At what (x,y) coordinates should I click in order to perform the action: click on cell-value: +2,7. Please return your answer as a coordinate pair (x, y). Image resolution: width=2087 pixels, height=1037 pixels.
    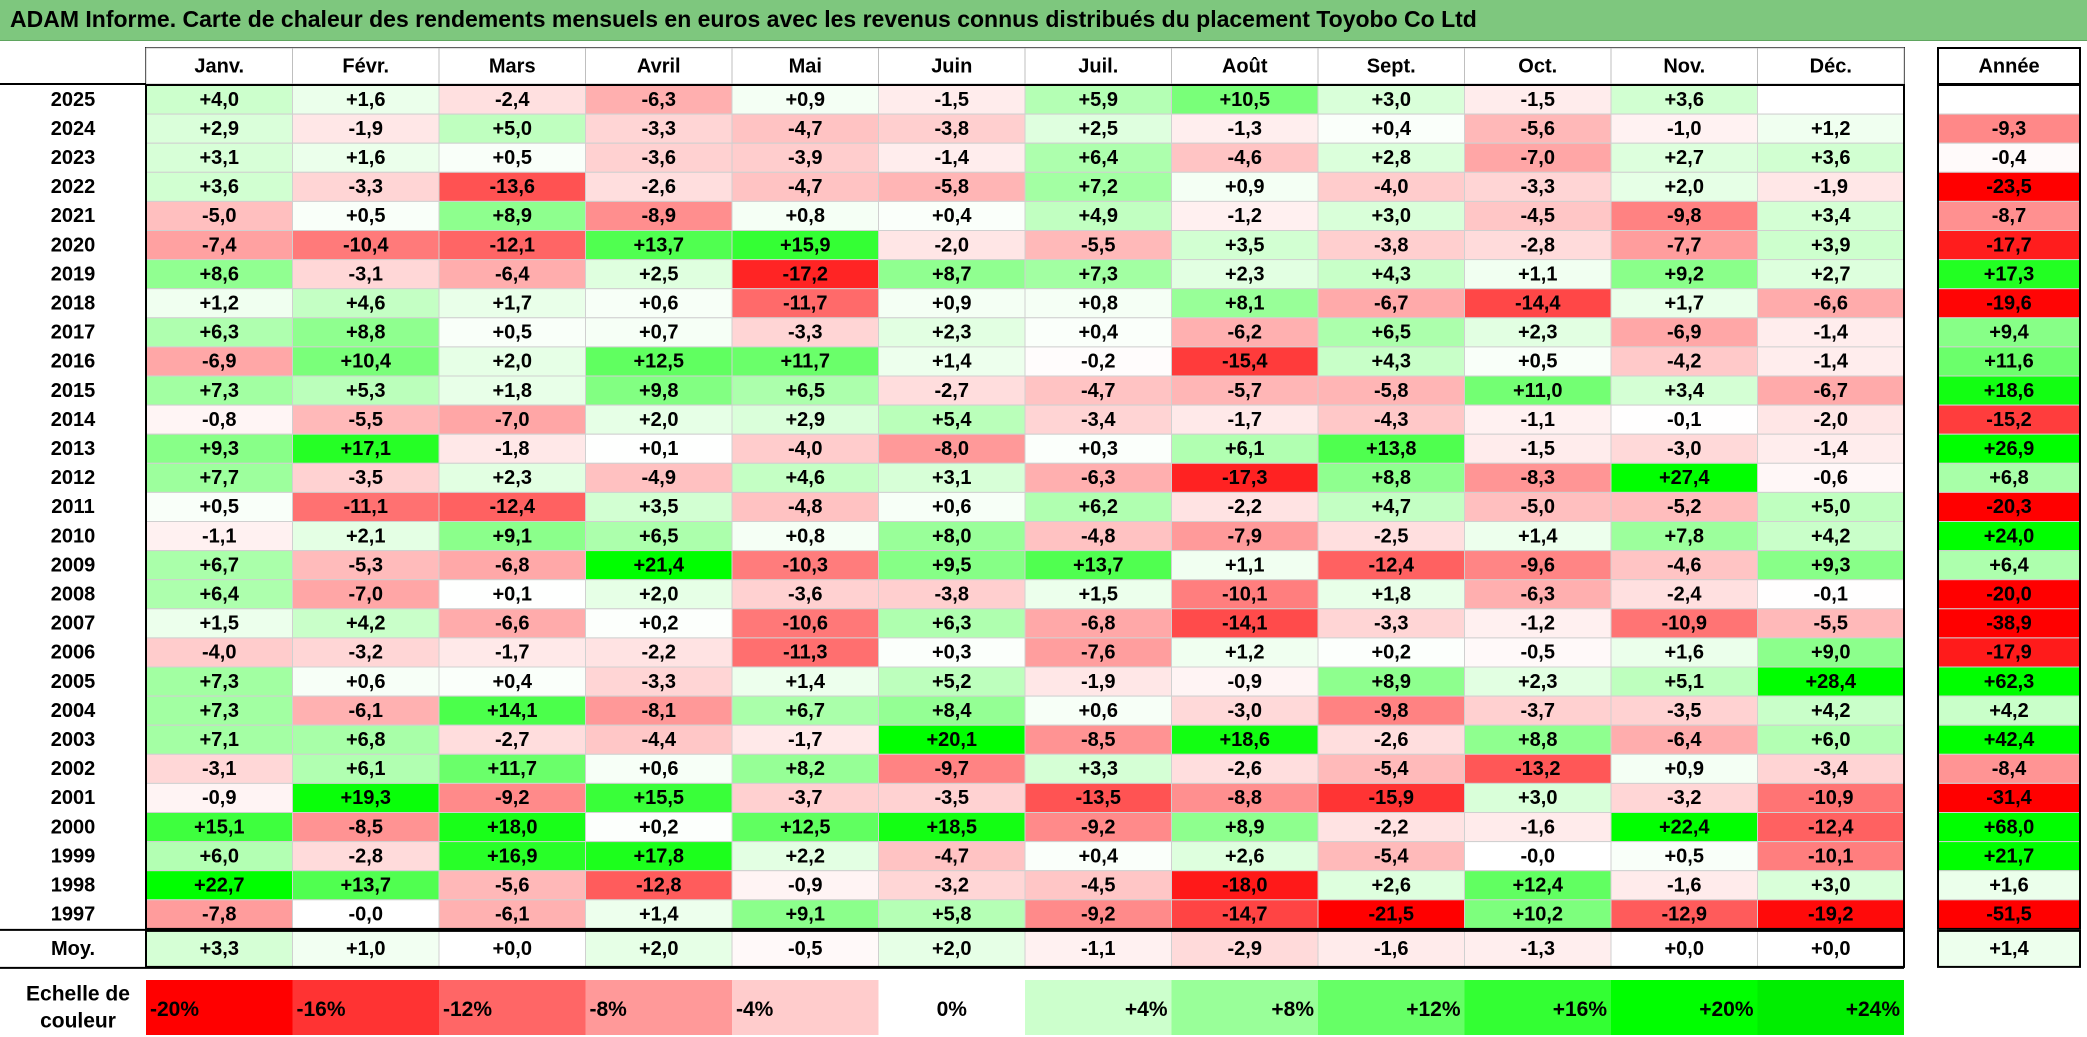
    Looking at the image, I should click on (1830, 274).